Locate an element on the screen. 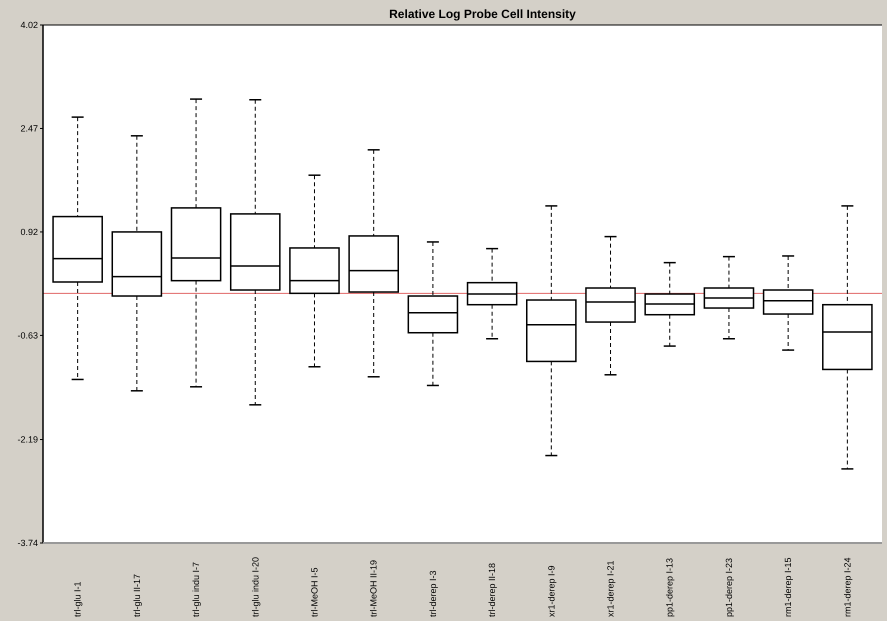 Image resolution: width=887 pixels, height=621 pixels. y-tick-label: 0.92 is located at coordinates (29, 232).